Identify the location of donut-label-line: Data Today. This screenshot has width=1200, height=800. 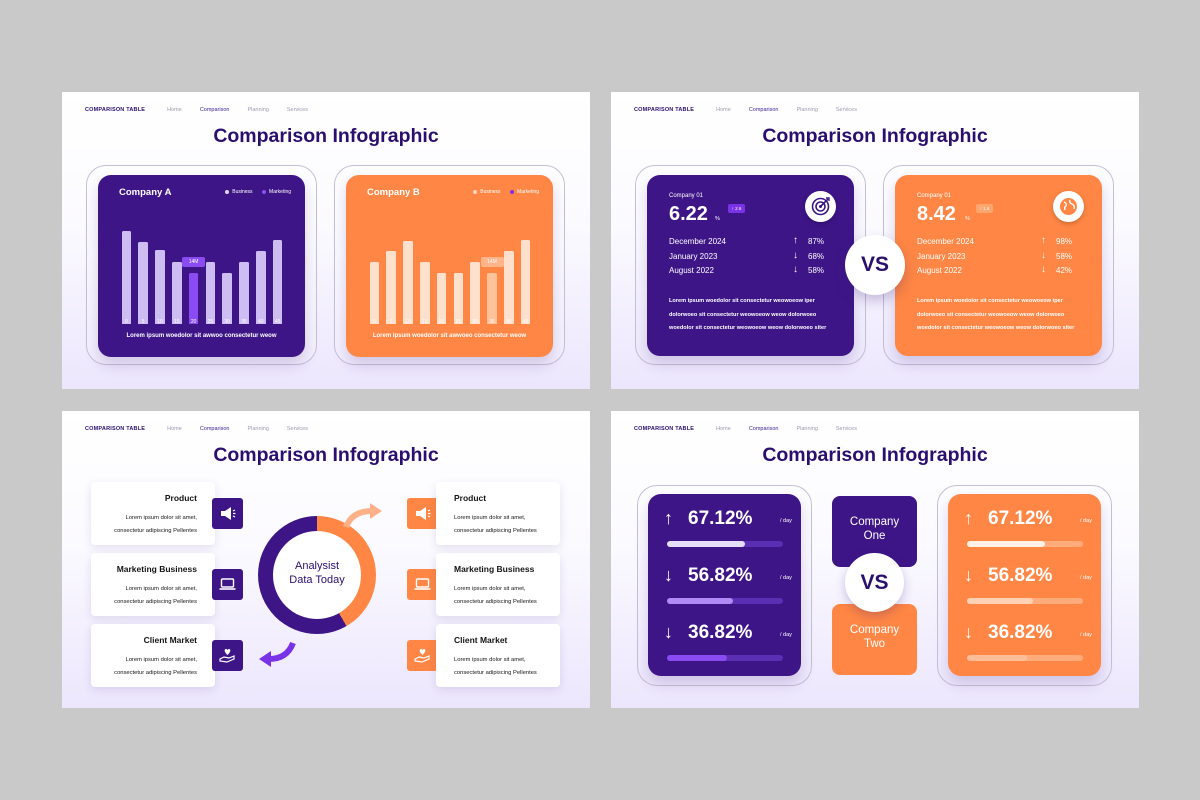
(317, 580).